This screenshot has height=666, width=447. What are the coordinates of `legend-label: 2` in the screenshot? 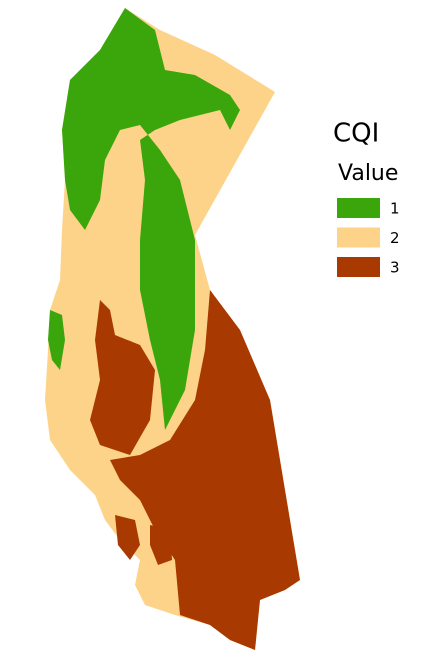 It's located at (395, 238).